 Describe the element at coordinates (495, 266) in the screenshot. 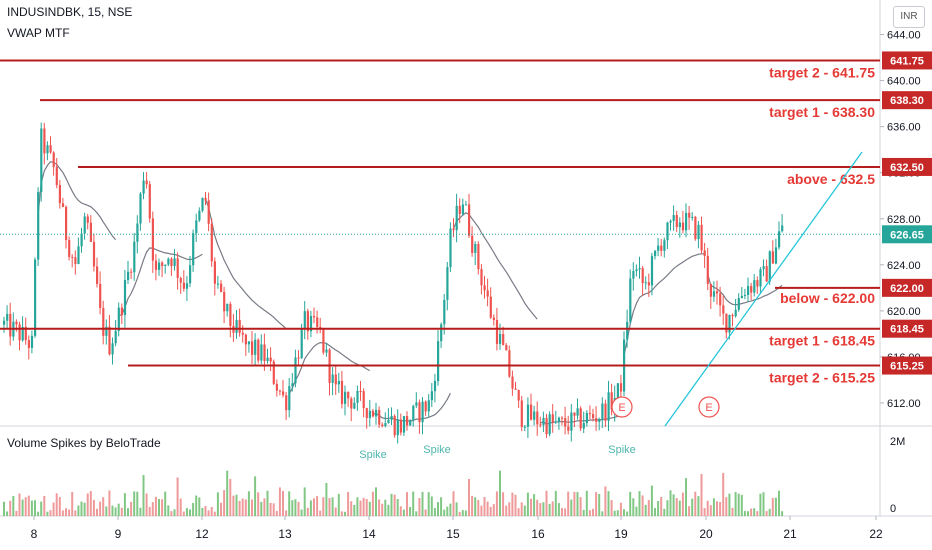

I see `vwap-line` at that location.